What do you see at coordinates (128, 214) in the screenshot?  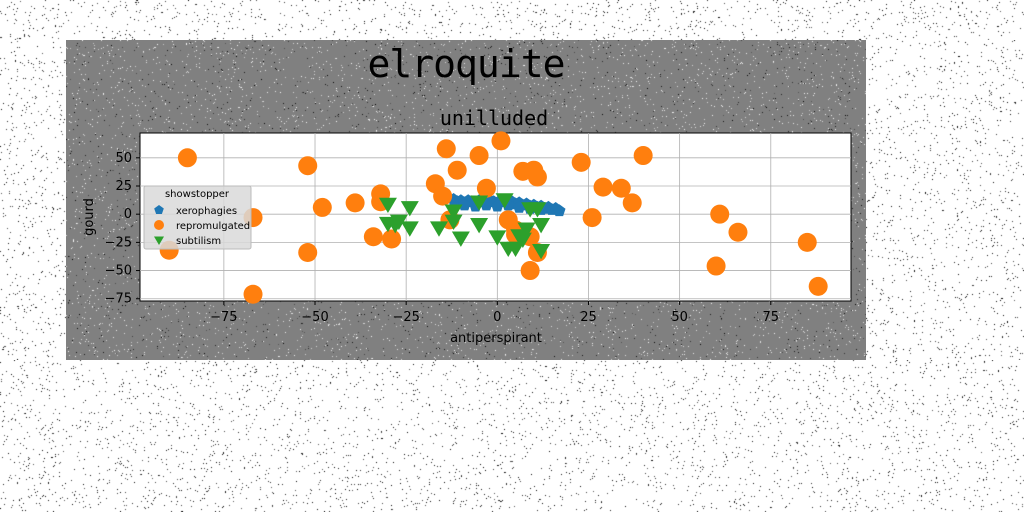 I see `y-tick-label: 0` at bounding box center [128, 214].